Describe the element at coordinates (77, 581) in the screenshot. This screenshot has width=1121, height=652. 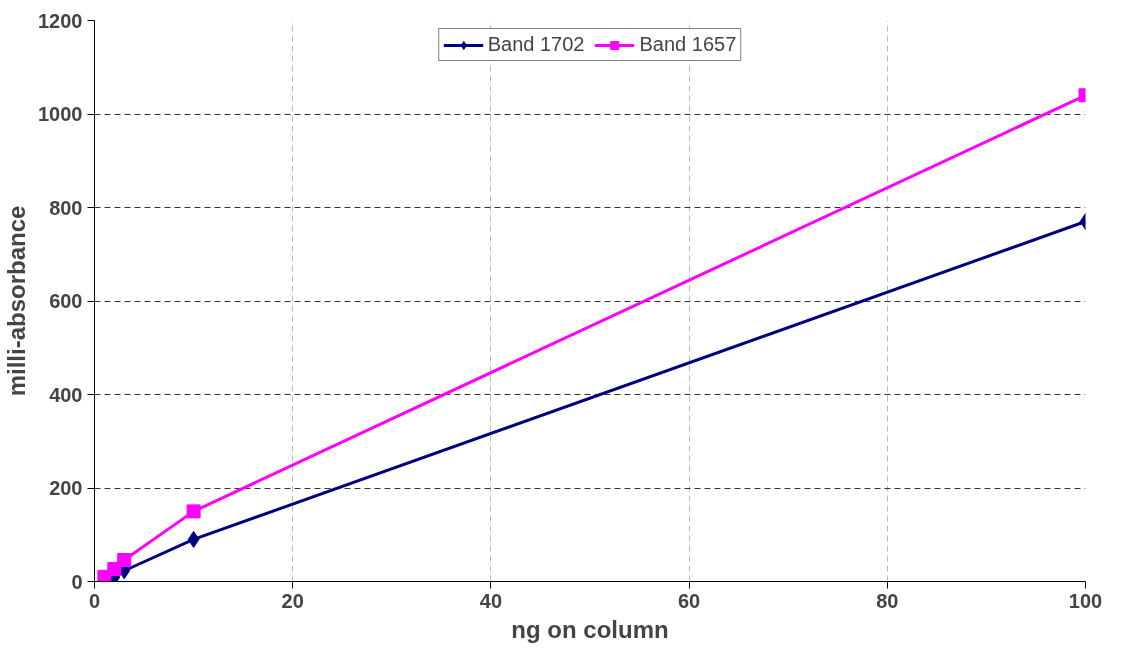
I see `y-tick-label: 0` at that location.